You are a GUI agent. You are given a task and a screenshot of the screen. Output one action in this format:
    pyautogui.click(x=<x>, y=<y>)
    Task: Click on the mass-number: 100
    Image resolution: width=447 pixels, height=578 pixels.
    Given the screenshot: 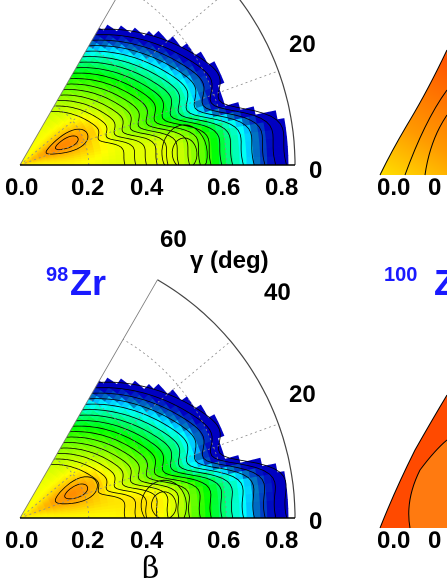 What is the action you would take?
    pyautogui.click(x=400, y=275)
    